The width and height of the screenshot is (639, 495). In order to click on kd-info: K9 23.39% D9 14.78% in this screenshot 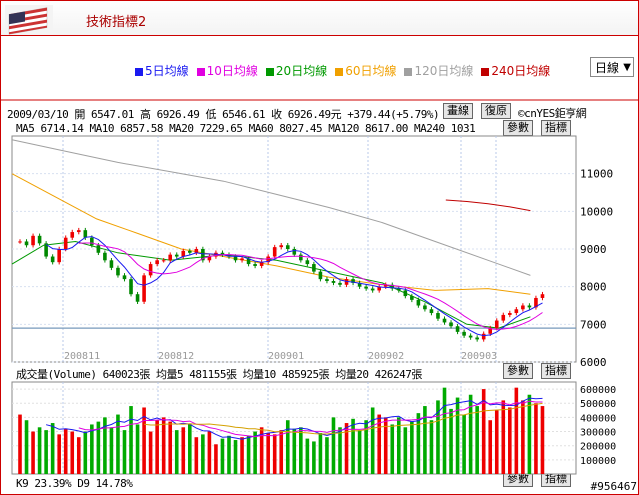, I will do `click(74, 483)`.